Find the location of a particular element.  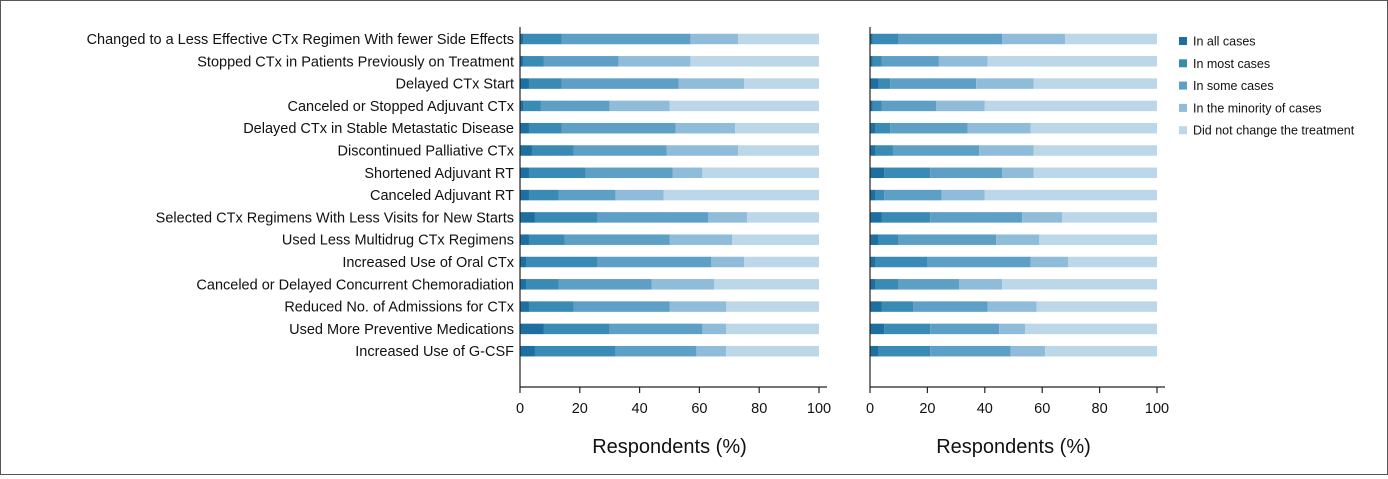

x-tick-label: 20 is located at coordinates (580, 409).